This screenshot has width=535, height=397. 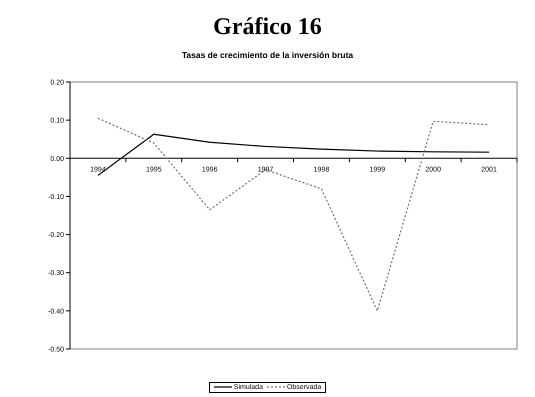 I want to click on chart-subtitle: Tasas de crecimiento de la inversión bruta, so click(x=267, y=56).